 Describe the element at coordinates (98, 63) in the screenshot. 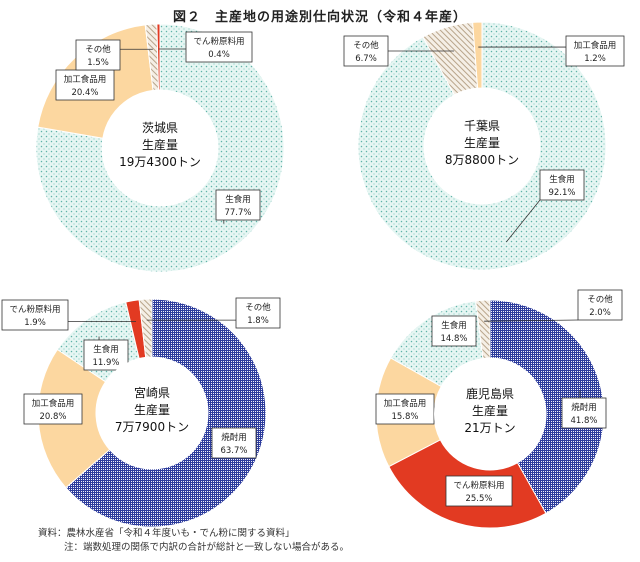

I see `slice-value-label: 1.5%` at that location.